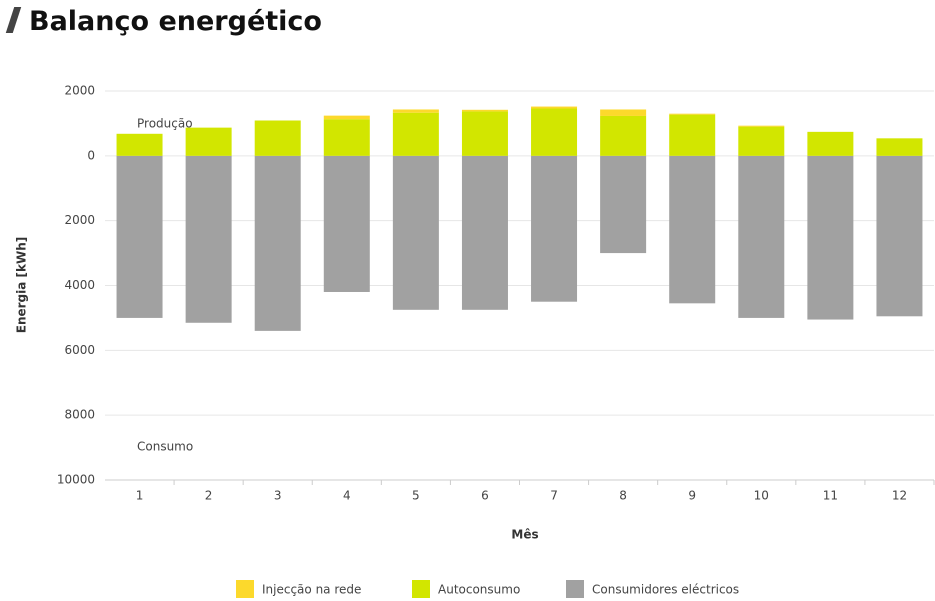 The image size is (935, 601). What do you see at coordinates (76, 480) in the screenshot?
I see `y-tick-label: 10000` at bounding box center [76, 480].